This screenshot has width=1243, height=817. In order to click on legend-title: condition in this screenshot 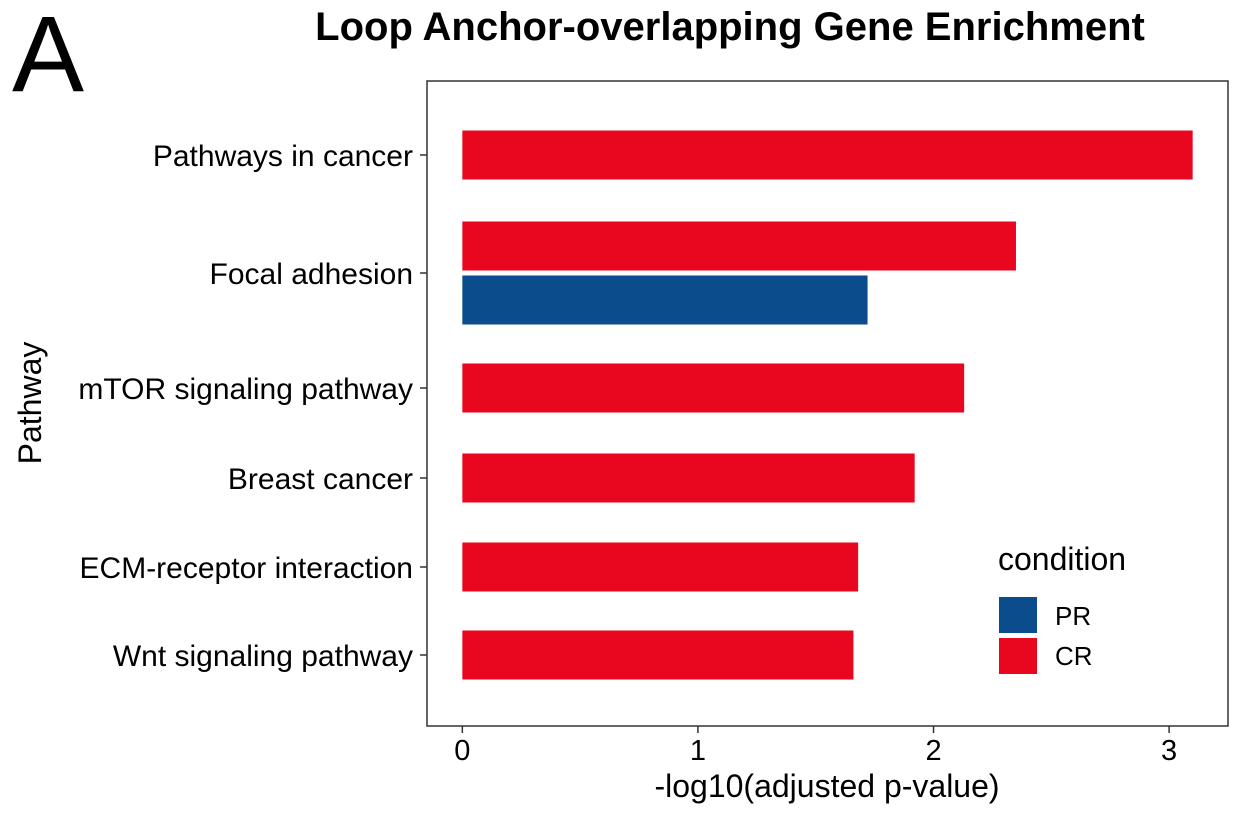, I will do `click(1062, 559)`.